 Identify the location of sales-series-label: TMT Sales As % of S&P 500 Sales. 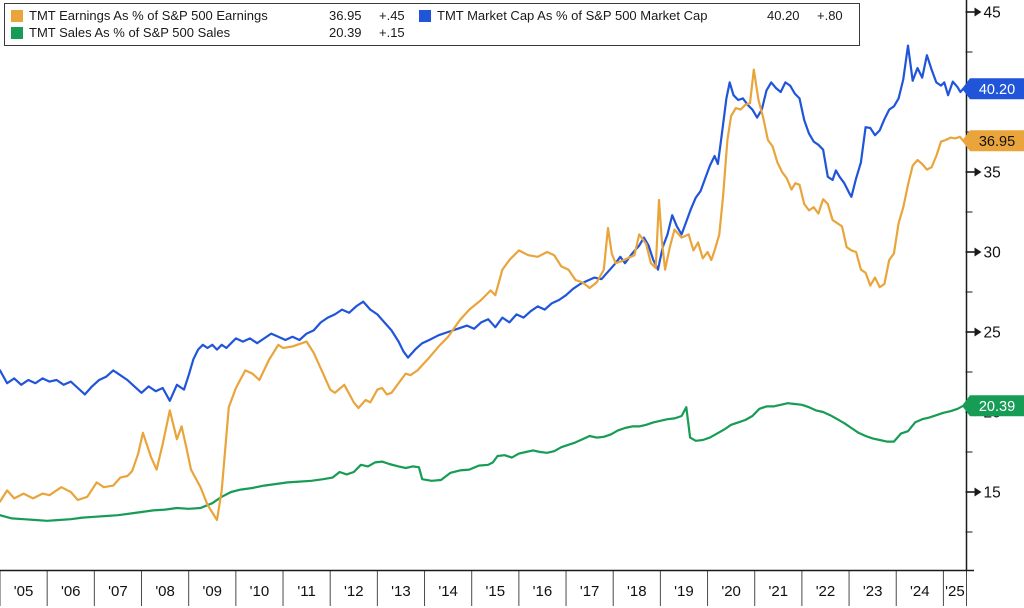
(130, 32).